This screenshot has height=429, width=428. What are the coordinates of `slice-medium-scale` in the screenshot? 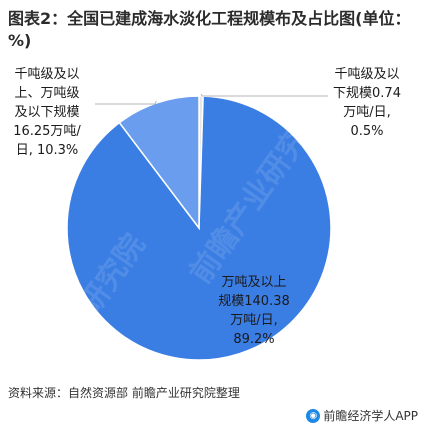 It's located at (159, 163).